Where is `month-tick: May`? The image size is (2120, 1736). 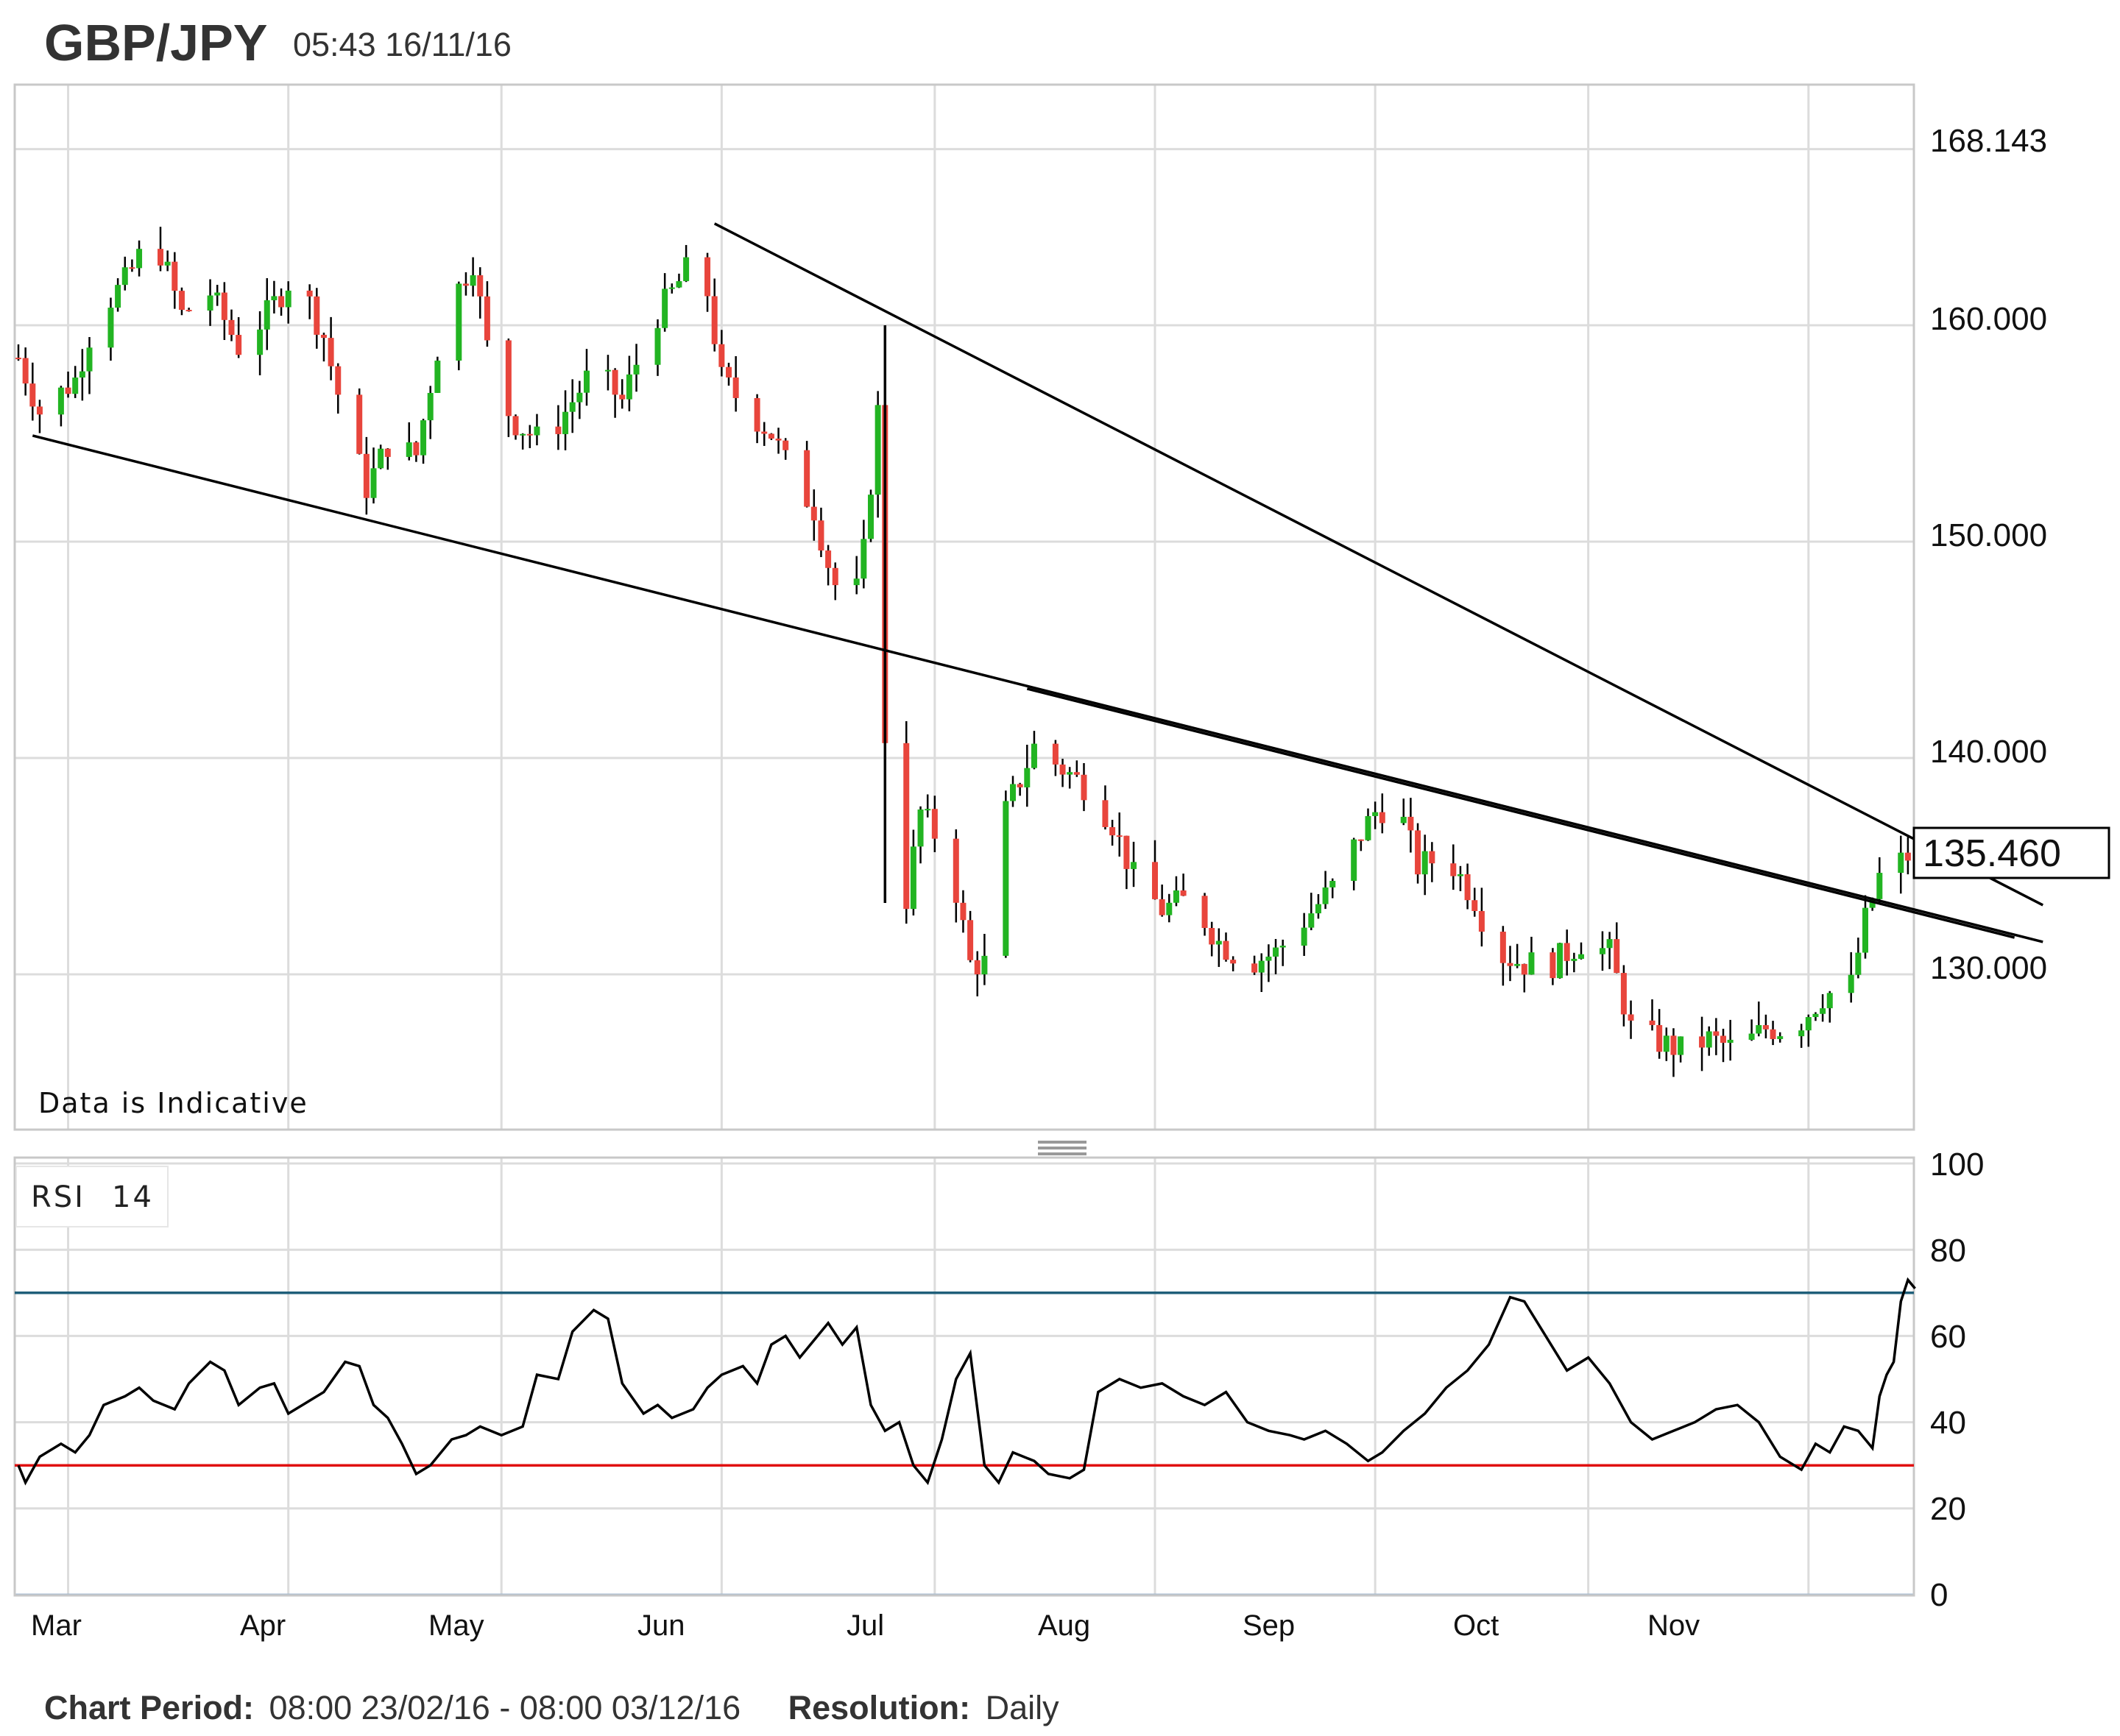 month-tick: May is located at coordinates (456, 1625).